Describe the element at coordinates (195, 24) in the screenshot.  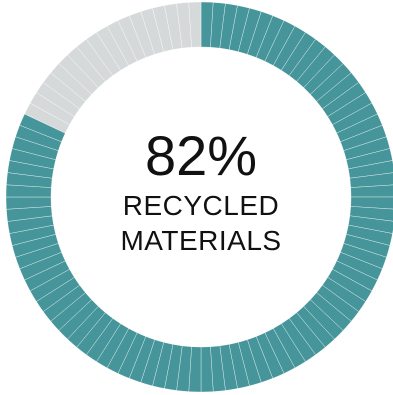
I see `gauge-segment-empty` at that location.